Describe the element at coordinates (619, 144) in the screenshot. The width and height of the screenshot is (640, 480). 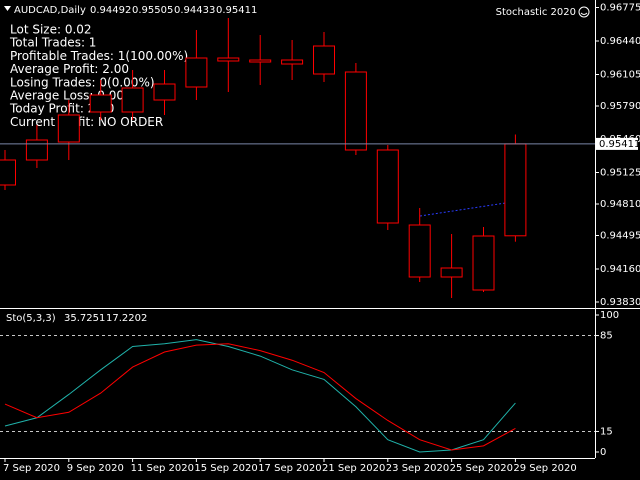
I see `price-box-label: 0.95411` at that location.